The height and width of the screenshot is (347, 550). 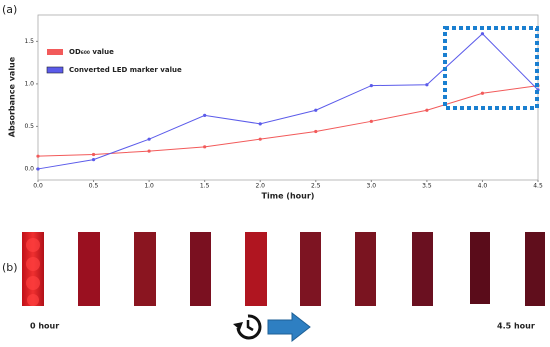 I want to click on legend-label: Converted LED marker value, so click(x=125, y=70).